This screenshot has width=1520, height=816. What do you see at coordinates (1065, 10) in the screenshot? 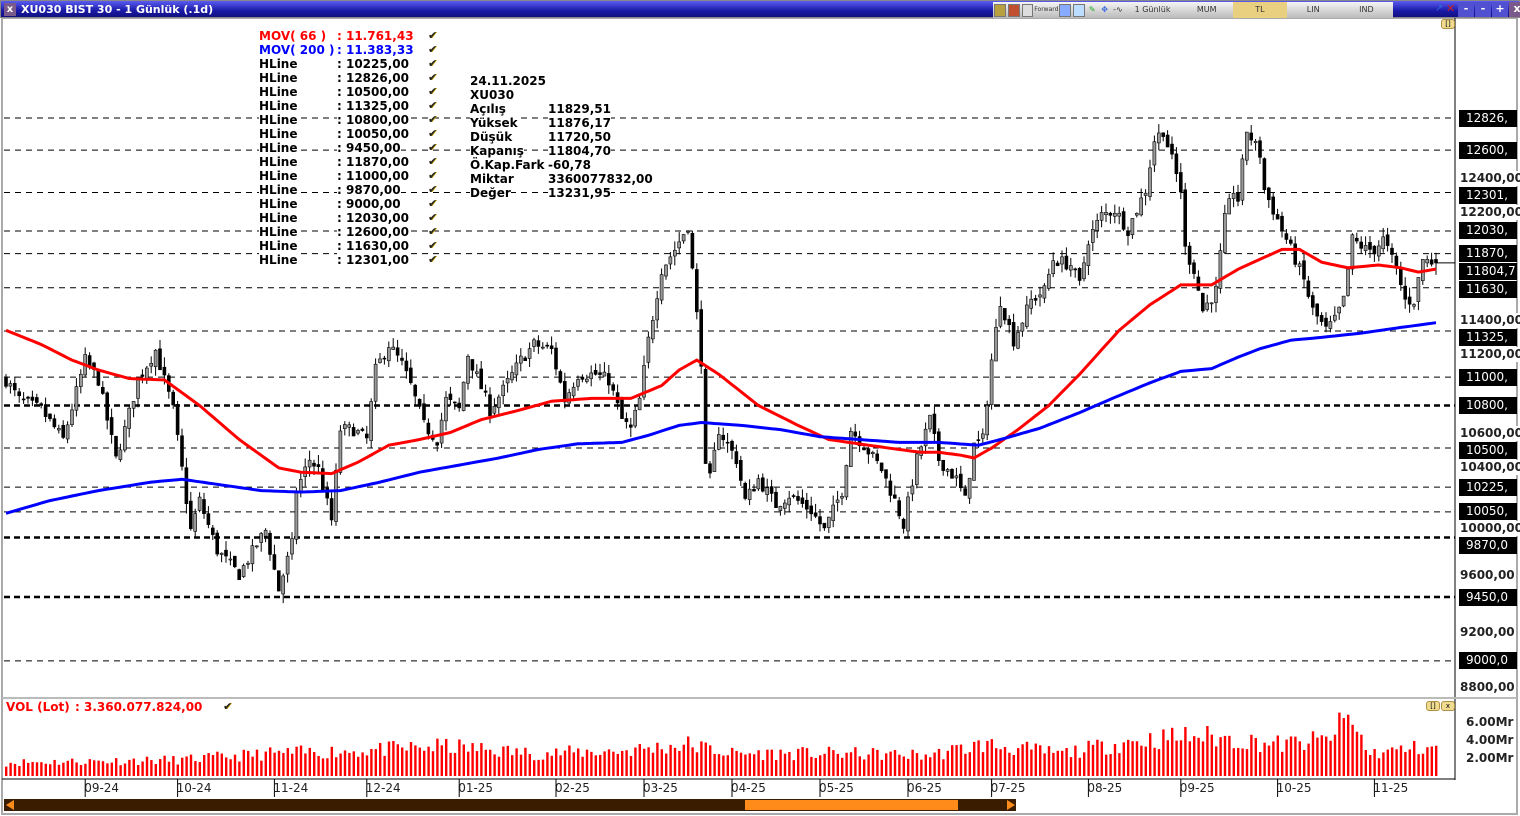
I see `grid-icon` at bounding box center [1065, 10].